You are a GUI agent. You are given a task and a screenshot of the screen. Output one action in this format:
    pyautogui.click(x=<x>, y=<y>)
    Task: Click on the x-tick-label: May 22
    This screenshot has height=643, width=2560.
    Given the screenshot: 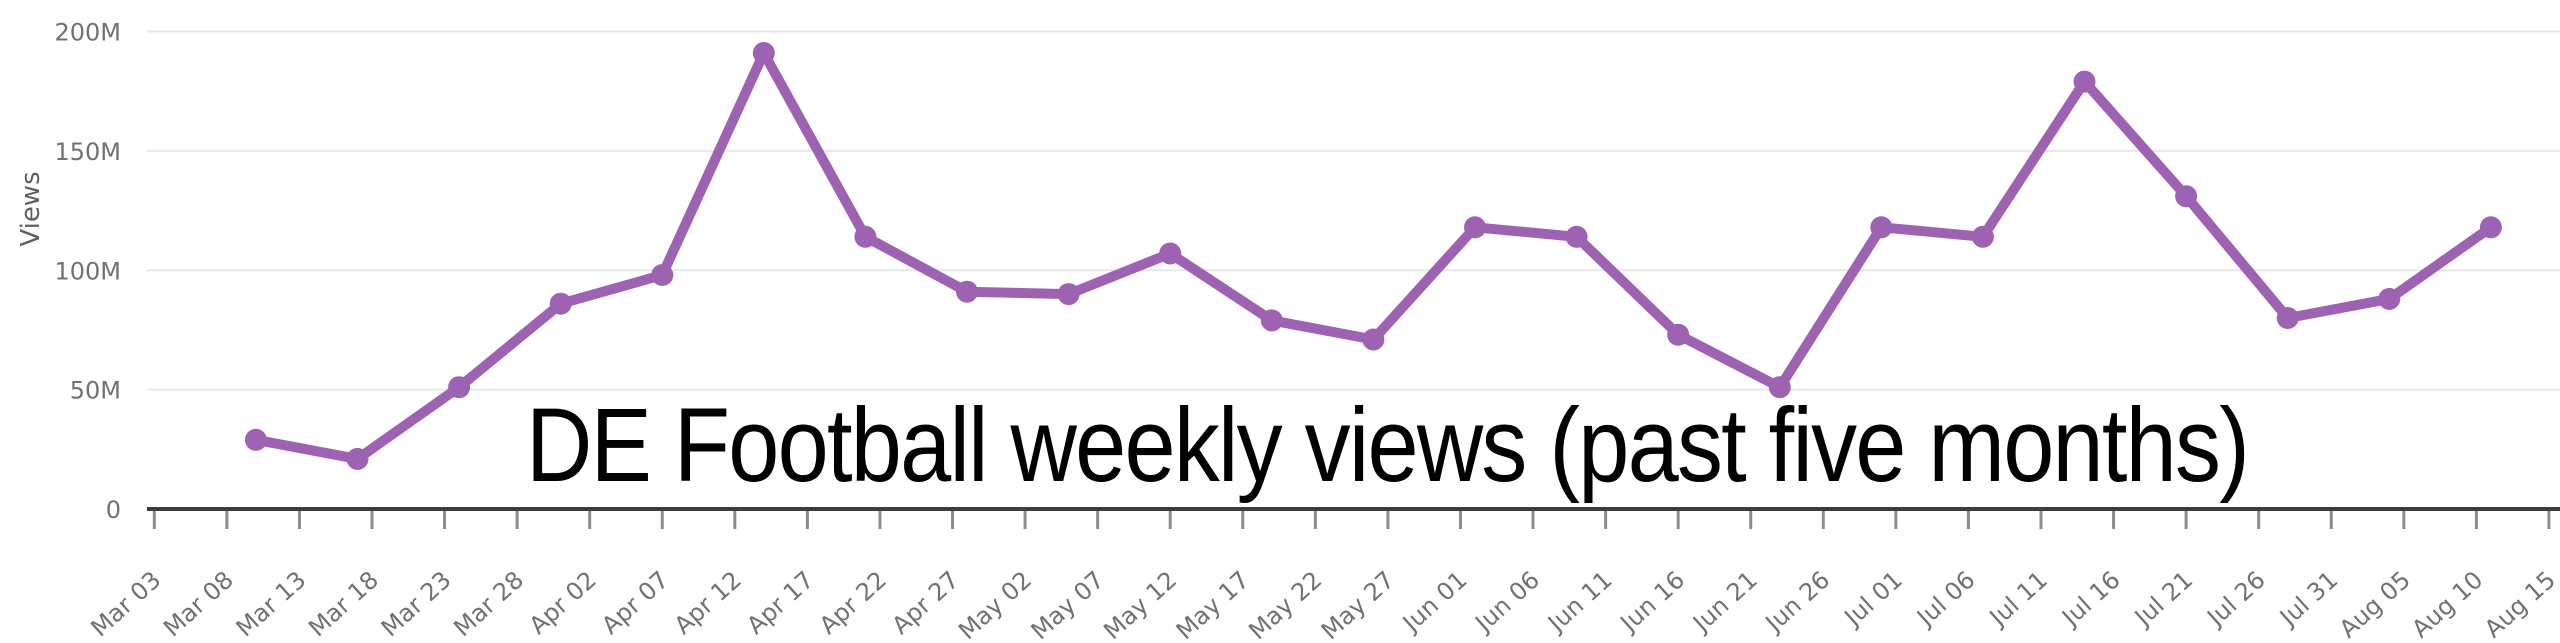 What is the action you would take?
    pyautogui.click(x=1285, y=604)
    